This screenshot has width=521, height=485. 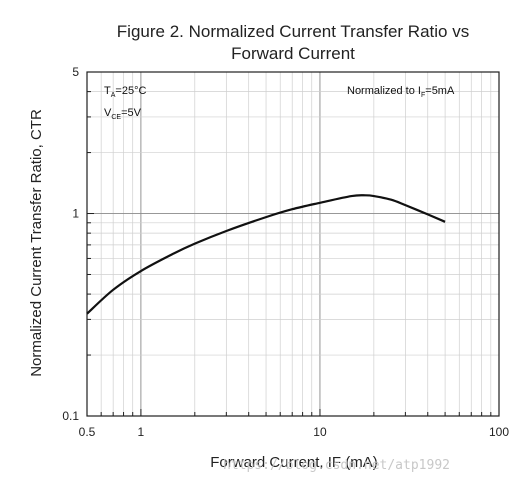 I want to click on ta-value: =25°C, so click(x=130, y=91).